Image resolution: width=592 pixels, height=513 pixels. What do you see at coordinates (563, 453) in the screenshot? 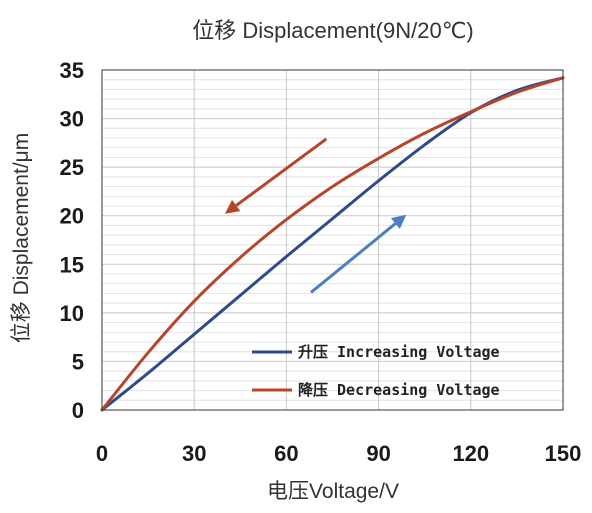
I see `x-tick-label: 150` at bounding box center [563, 453].